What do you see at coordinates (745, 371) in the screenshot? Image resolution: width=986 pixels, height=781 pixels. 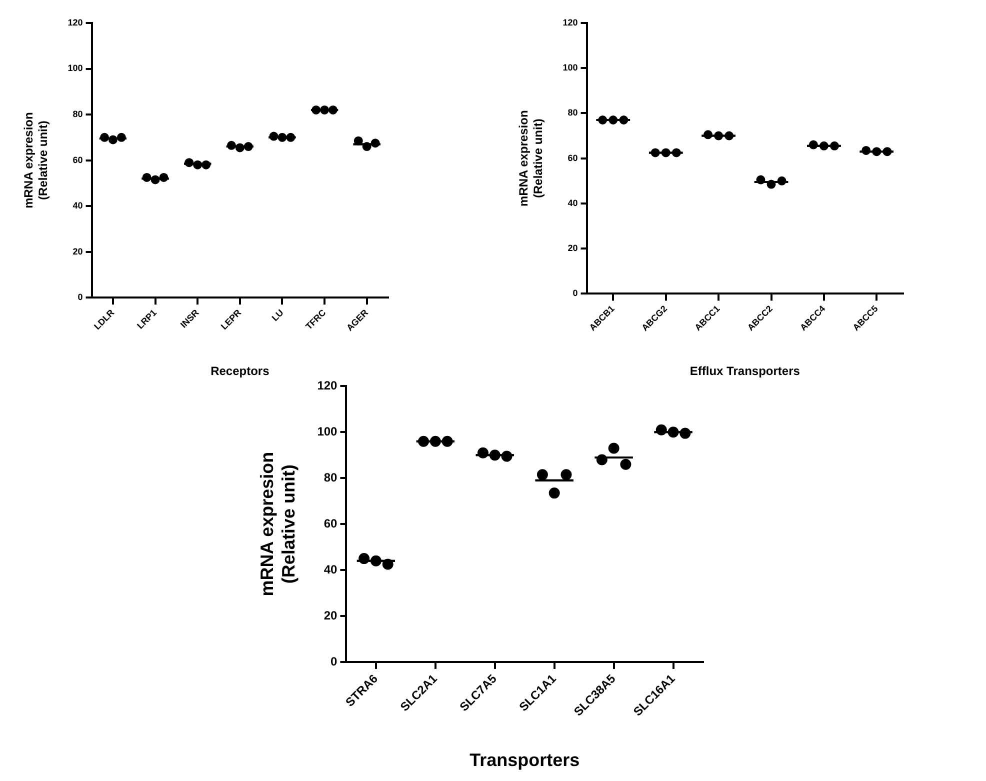 I see `x-axis-title: Efflux Transporters` at bounding box center [745, 371].